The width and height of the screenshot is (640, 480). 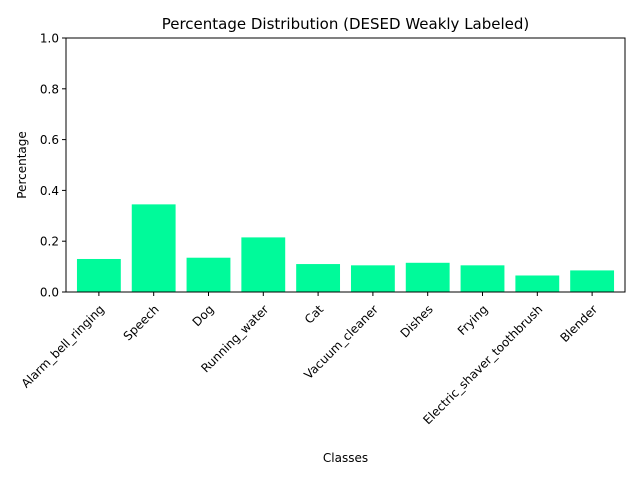 What do you see at coordinates (208, 274) in the screenshot?
I see `bar-dog` at bounding box center [208, 274].